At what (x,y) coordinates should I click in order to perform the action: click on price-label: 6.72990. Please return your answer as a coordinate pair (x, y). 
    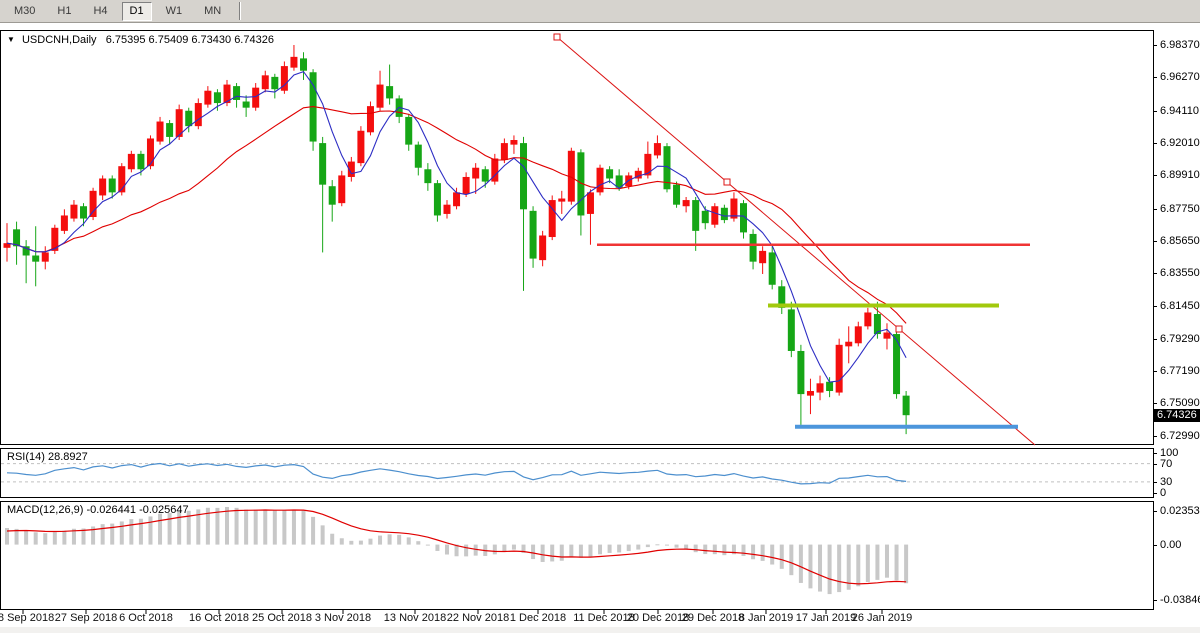
    Looking at the image, I should click on (1180, 436).